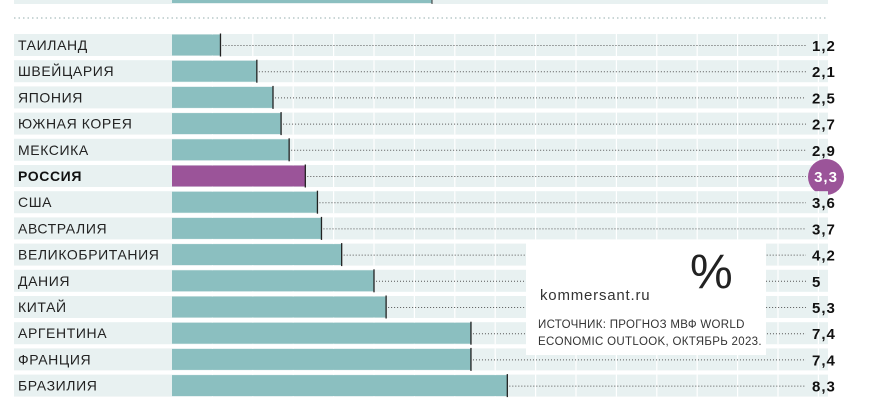  I want to click on category-label: ЯПОНИЯ, so click(50, 97).